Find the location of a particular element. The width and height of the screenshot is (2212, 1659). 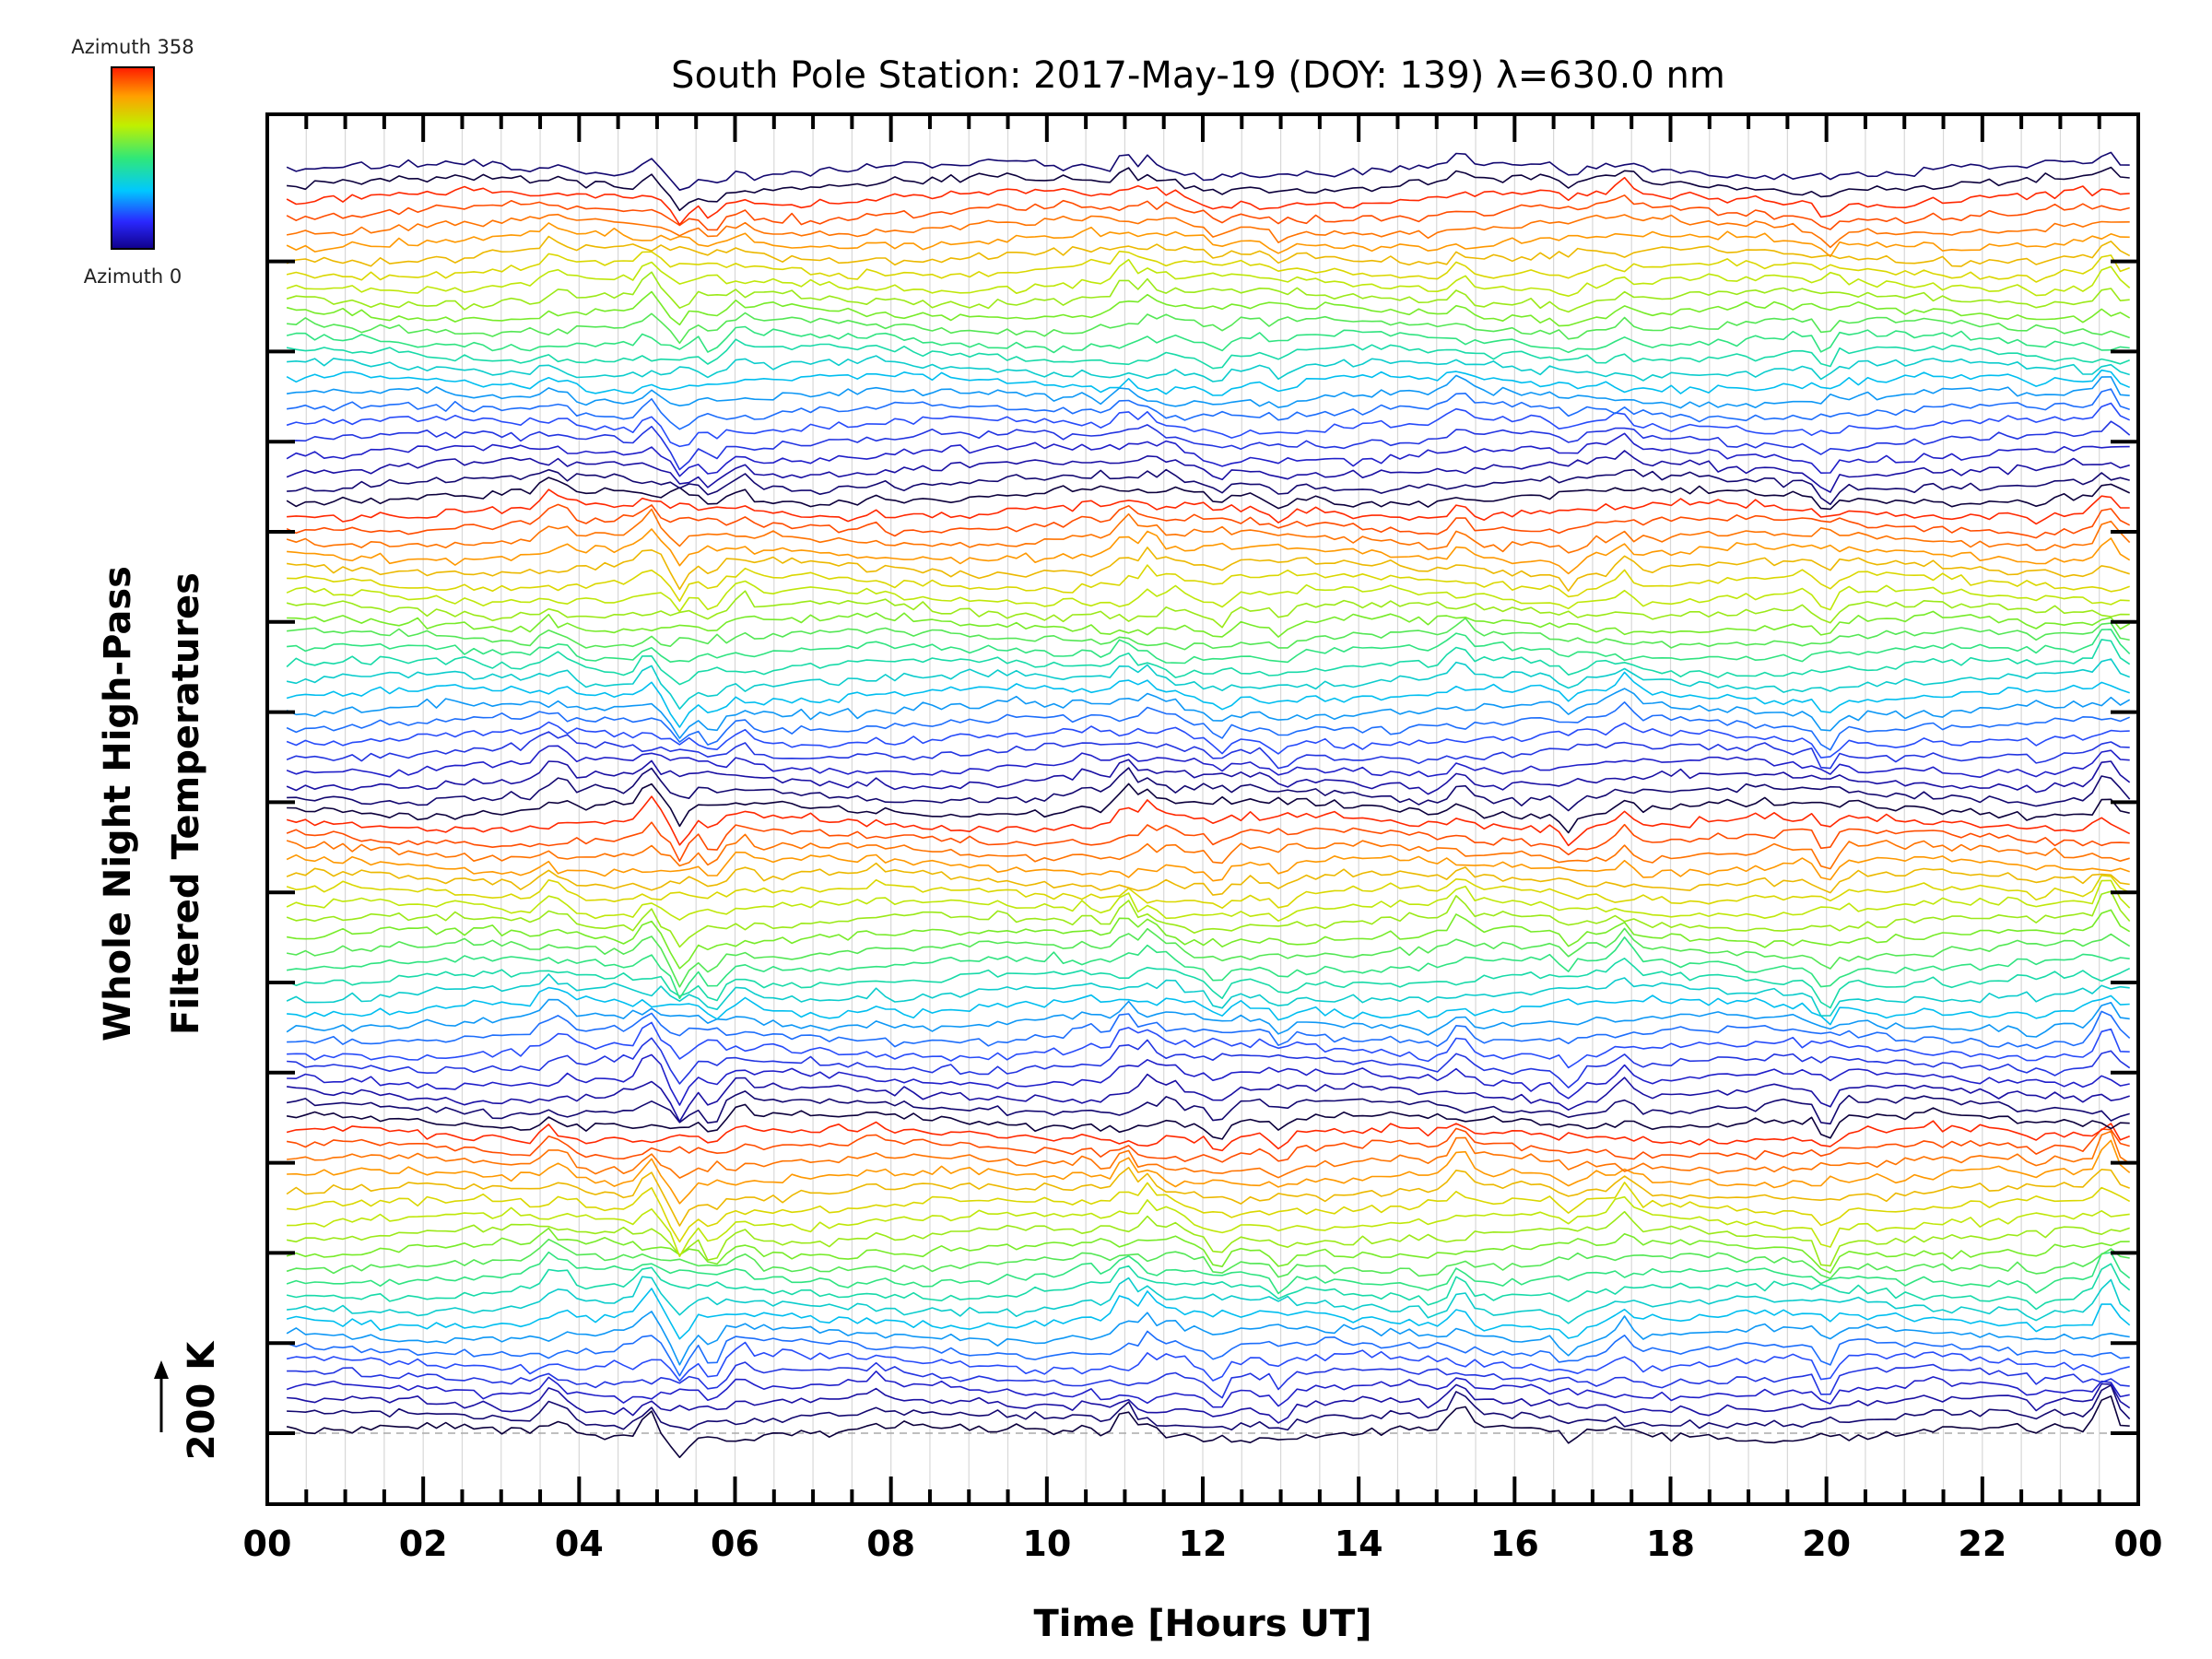

y-axis-label-line1: Whole Night High-Pass is located at coordinates (118, 803).